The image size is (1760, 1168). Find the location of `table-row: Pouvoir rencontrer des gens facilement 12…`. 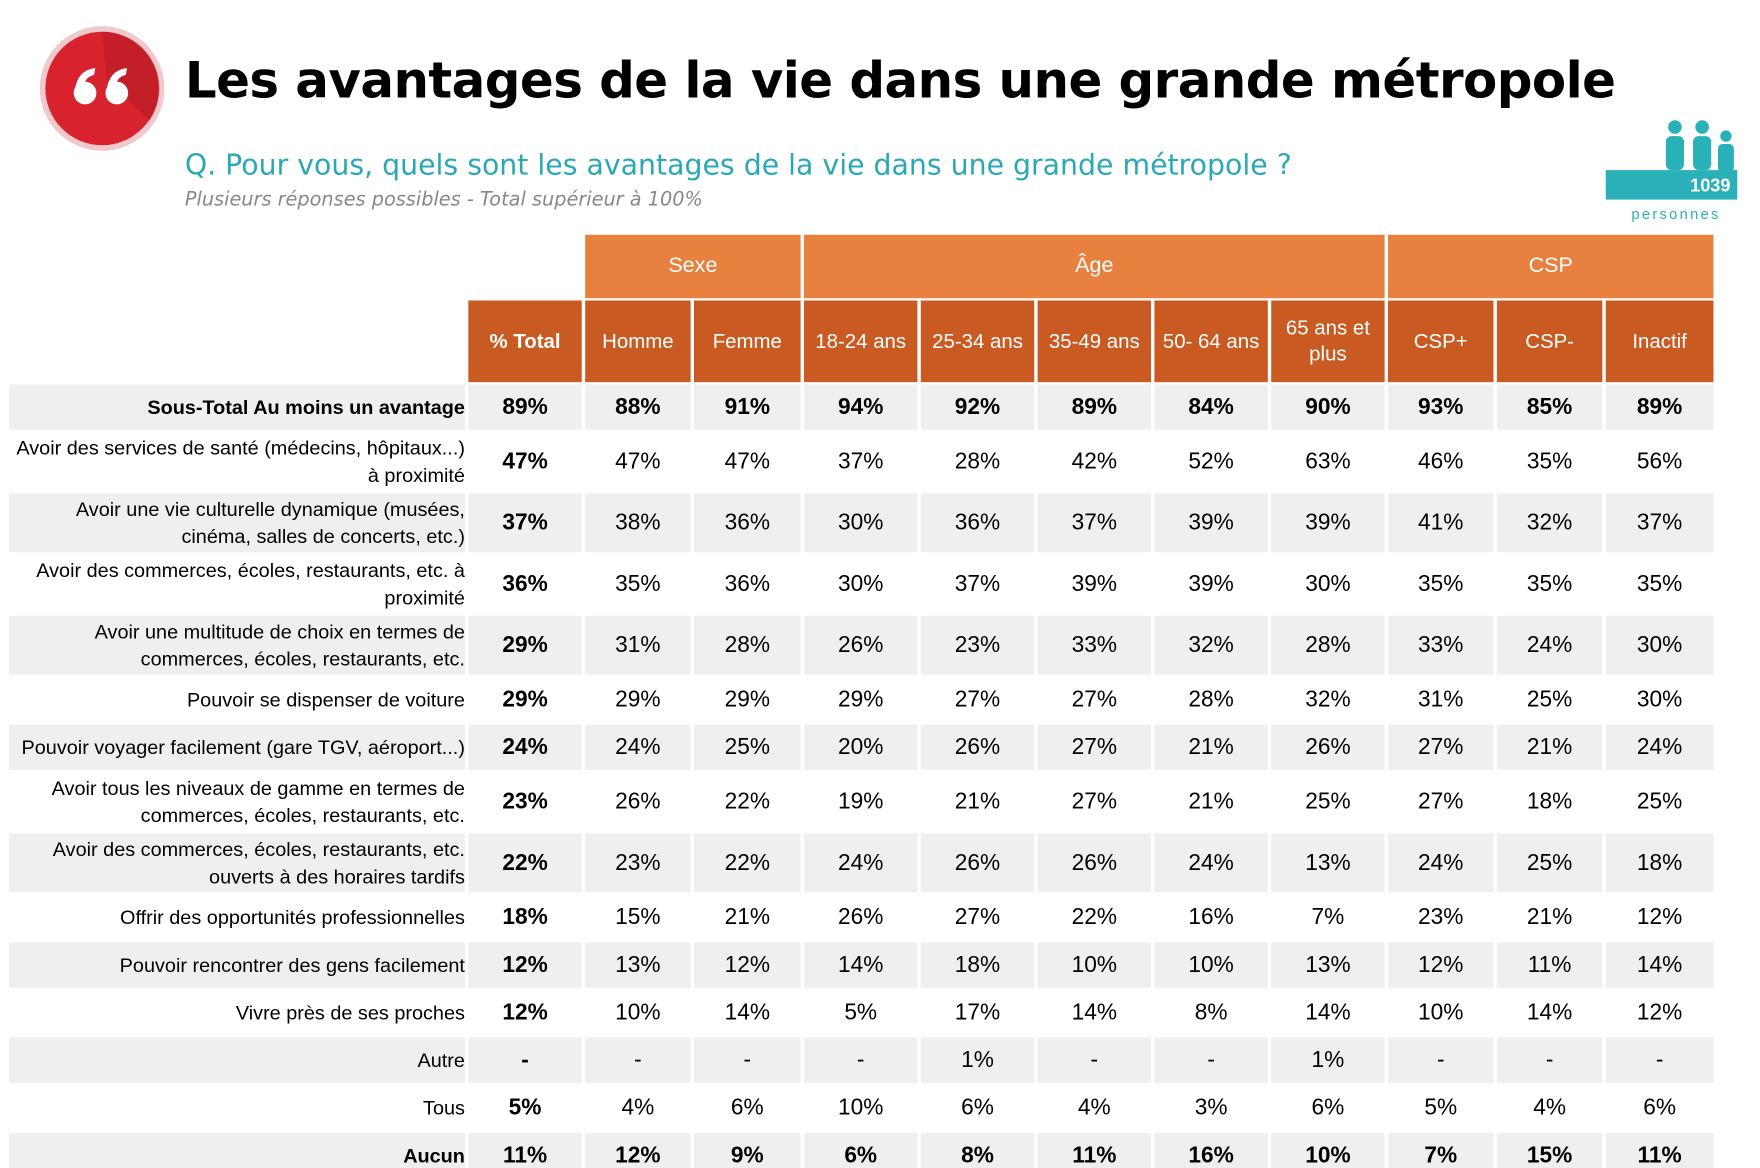

table-row: Pouvoir rencontrer des gens facilement 12… is located at coordinates (861, 965).